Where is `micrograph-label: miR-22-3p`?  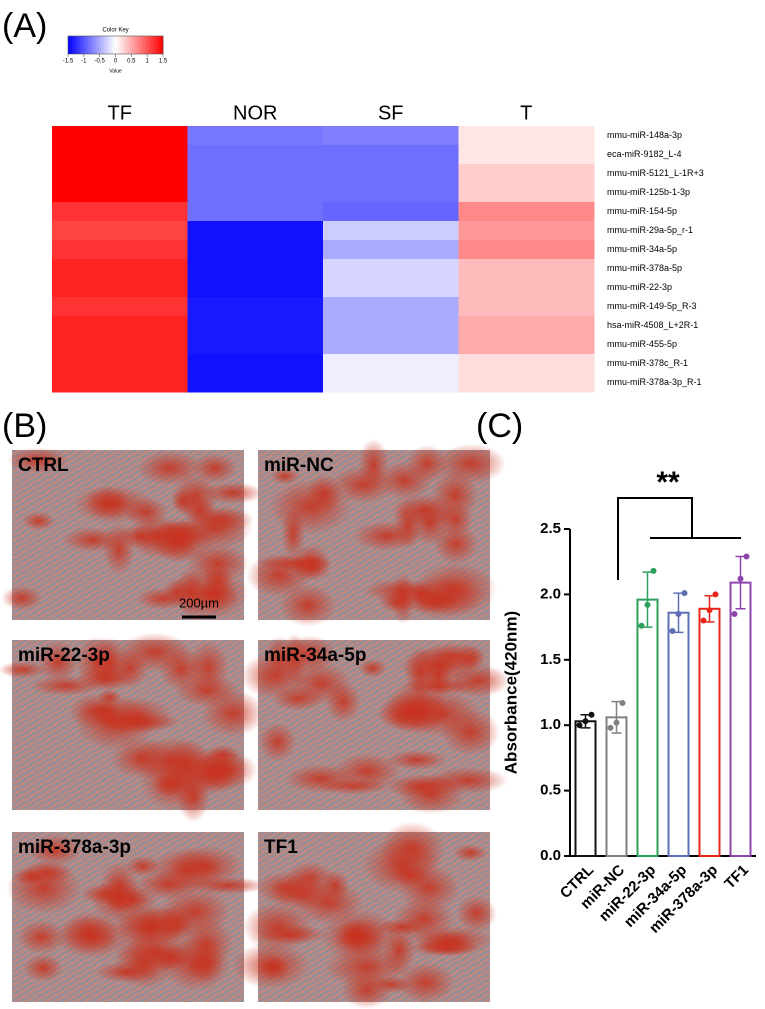 micrograph-label: miR-22-3p is located at coordinates (64, 655).